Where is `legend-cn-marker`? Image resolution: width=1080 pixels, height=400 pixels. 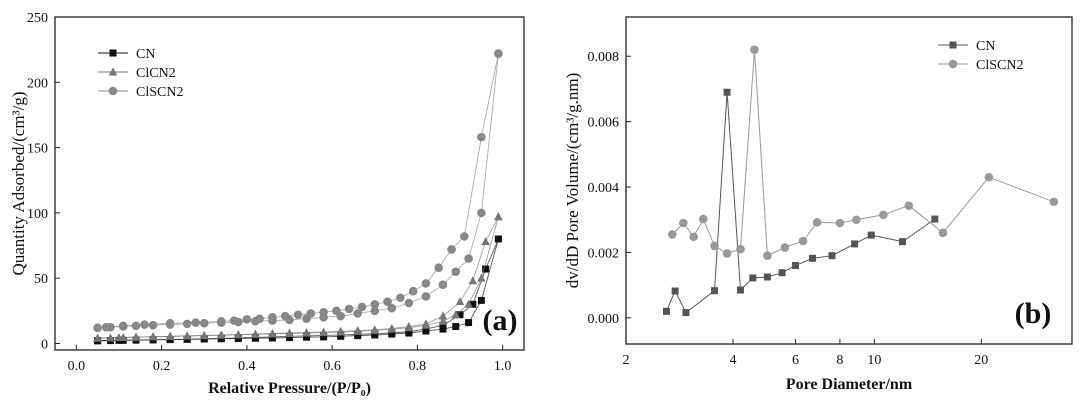 legend-cn-marker is located at coordinates (953, 45).